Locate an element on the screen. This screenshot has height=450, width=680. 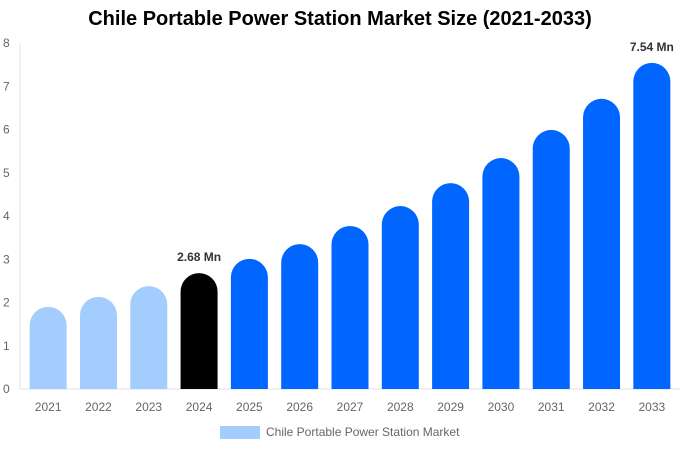
x-tick-label: 2029 is located at coordinates (450, 407).